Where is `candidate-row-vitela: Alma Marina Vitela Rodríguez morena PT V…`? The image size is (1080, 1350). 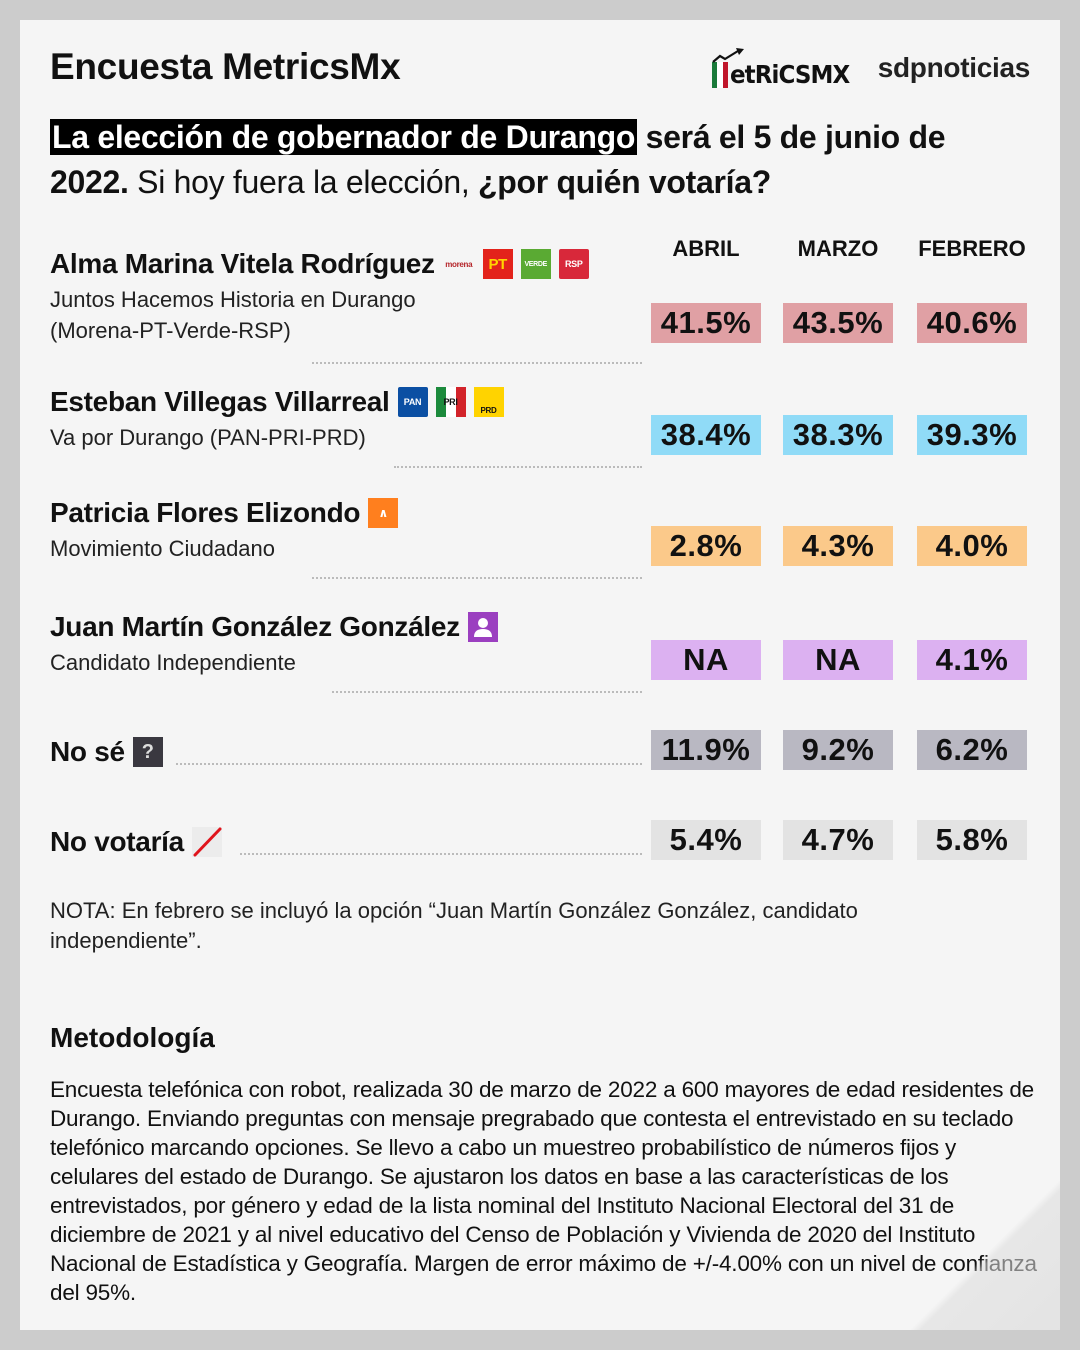 candidate-row-vitela: Alma Marina Vitela Rodríguez morena PT V… is located at coordinates (540, 306).